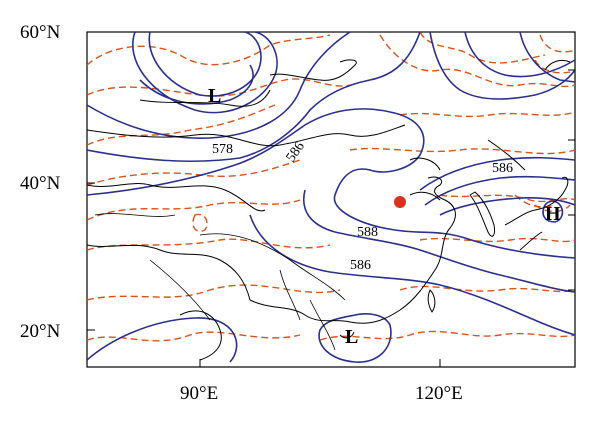 This screenshot has height=425, width=600. What do you see at coordinates (40, 32) in the screenshot?
I see `lat-label-60n: 60°N` at bounding box center [40, 32].